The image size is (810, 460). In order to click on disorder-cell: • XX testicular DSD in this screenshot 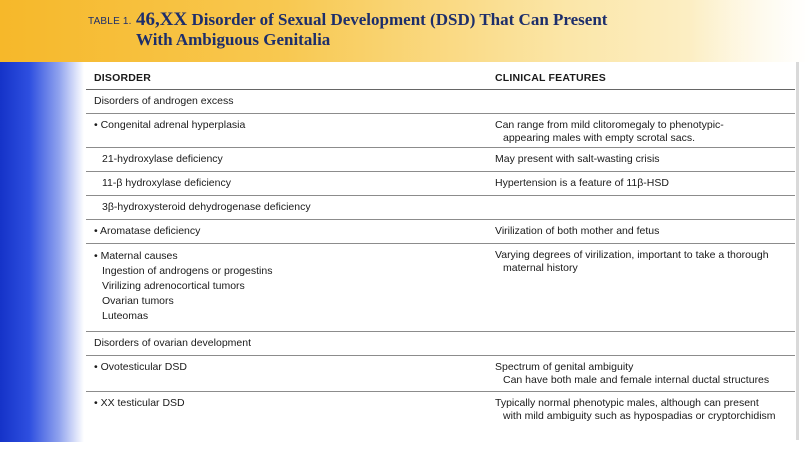, I will do `click(139, 403)`.